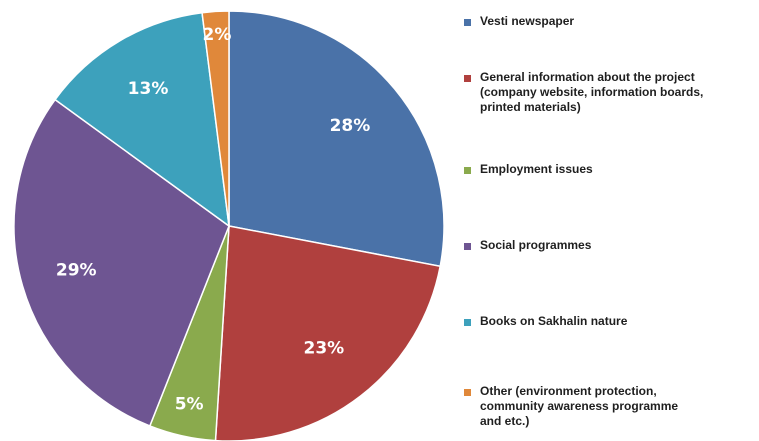 This screenshot has width=759, height=441. Describe the element at coordinates (76, 270) in the screenshot. I see `slice-value-label: 29%` at that location.